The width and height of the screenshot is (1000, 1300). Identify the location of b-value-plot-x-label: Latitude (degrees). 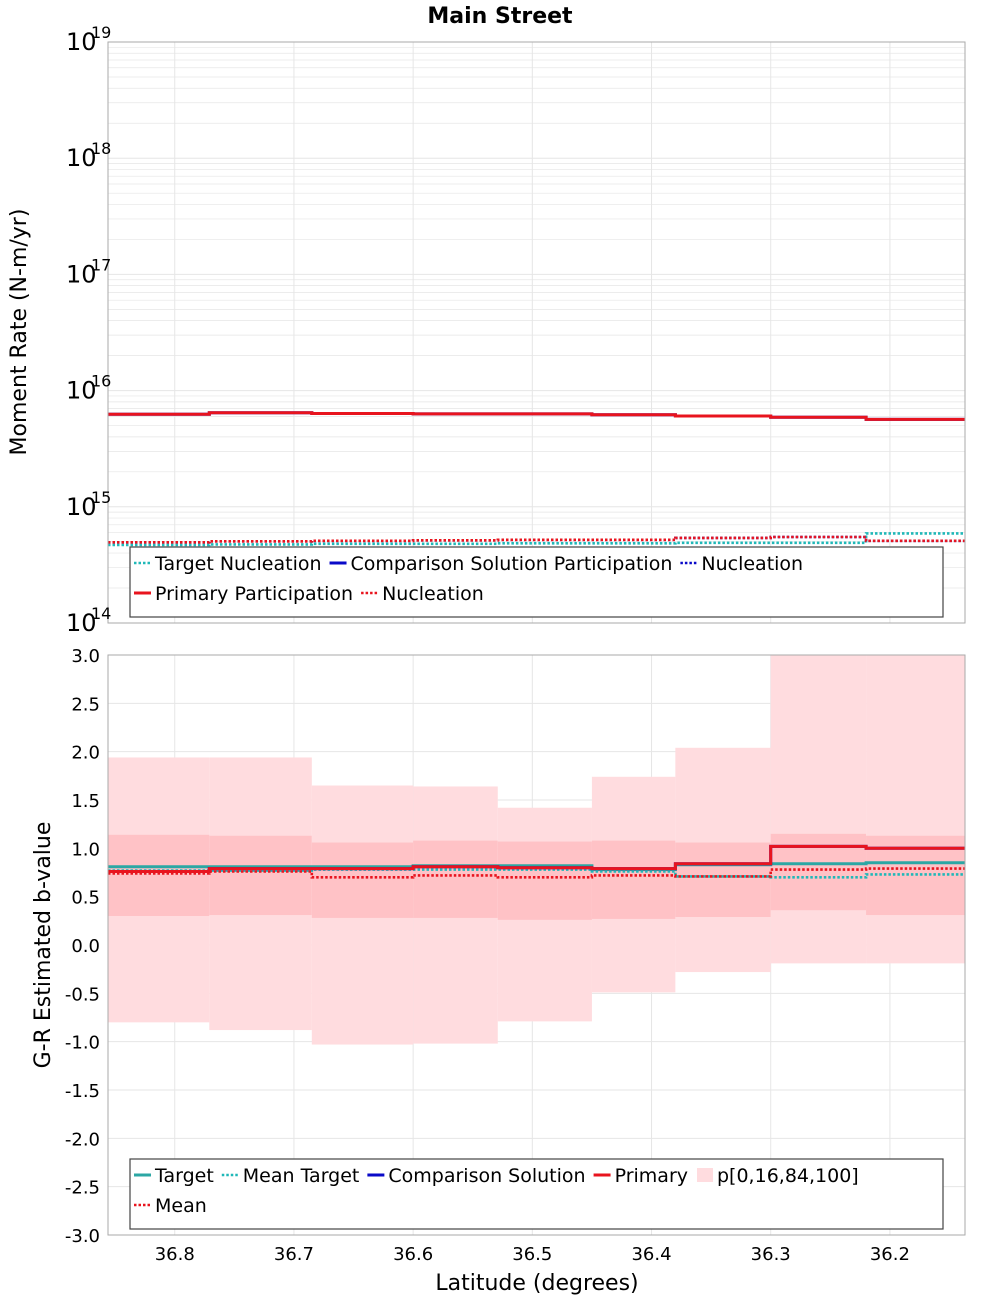
(536, 1283).